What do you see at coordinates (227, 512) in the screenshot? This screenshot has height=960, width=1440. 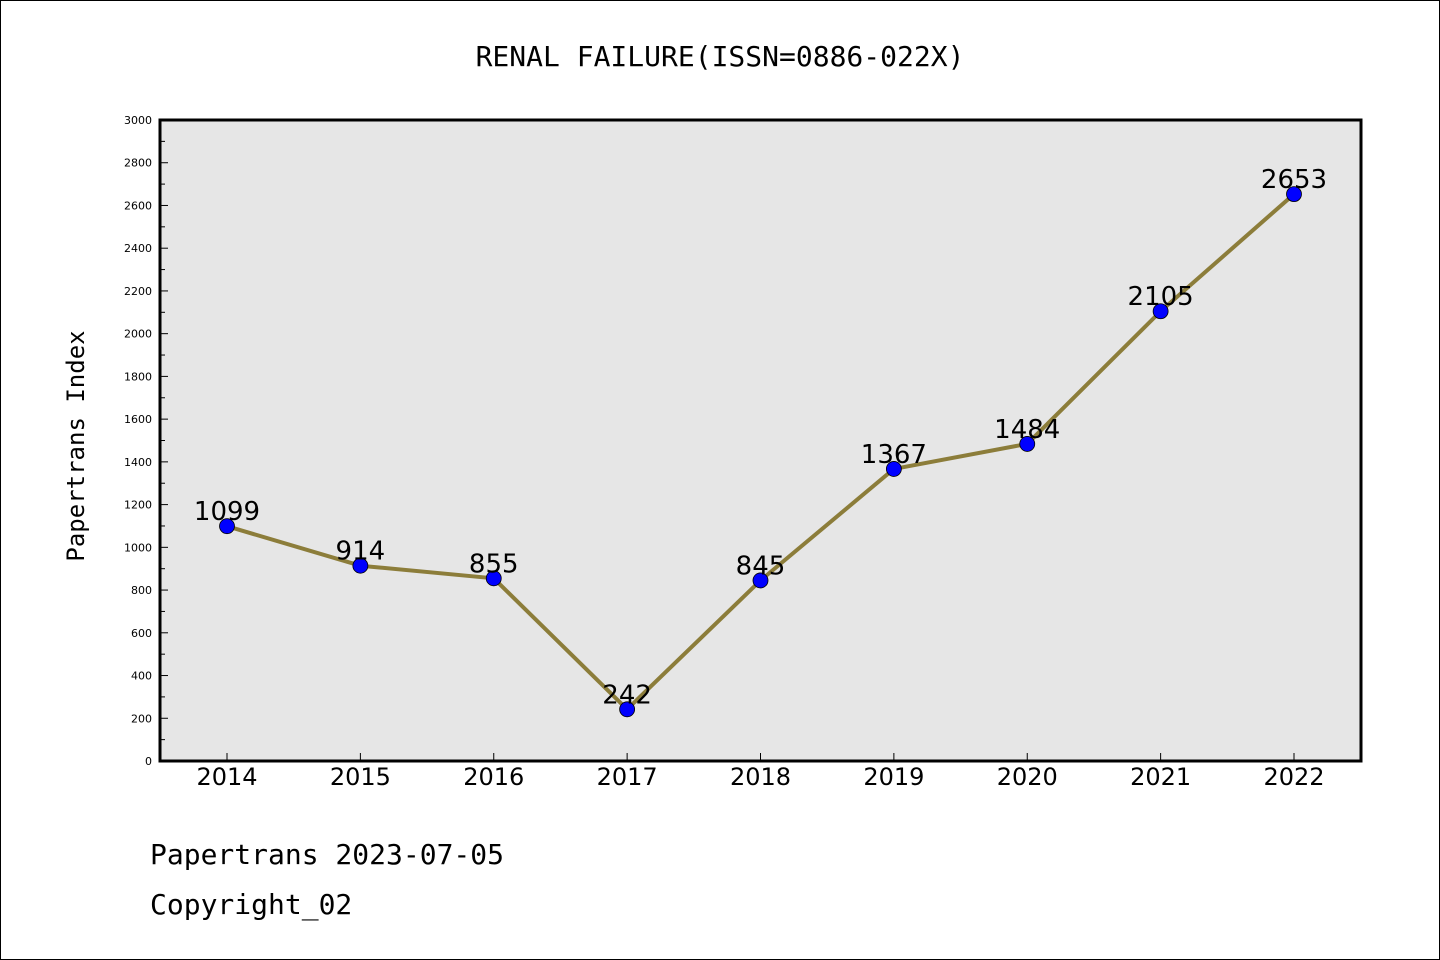 I see `data-label: 1099` at bounding box center [227, 512].